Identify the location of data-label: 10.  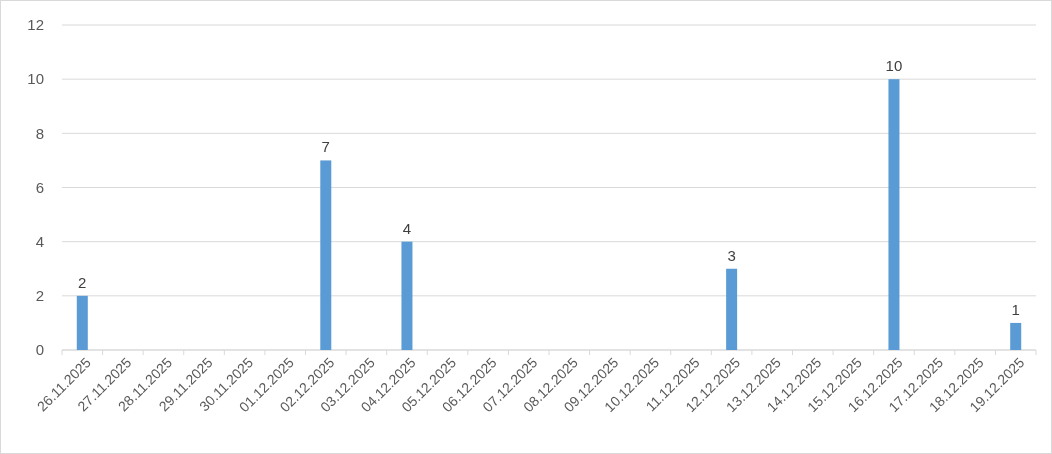
(894, 66).